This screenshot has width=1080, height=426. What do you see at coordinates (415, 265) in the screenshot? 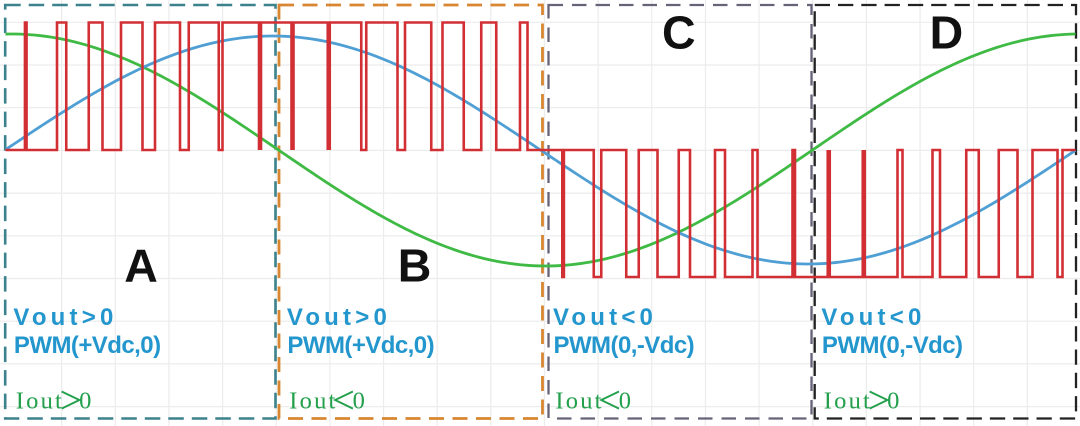
I see `svg-text: B` at bounding box center [415, 265].